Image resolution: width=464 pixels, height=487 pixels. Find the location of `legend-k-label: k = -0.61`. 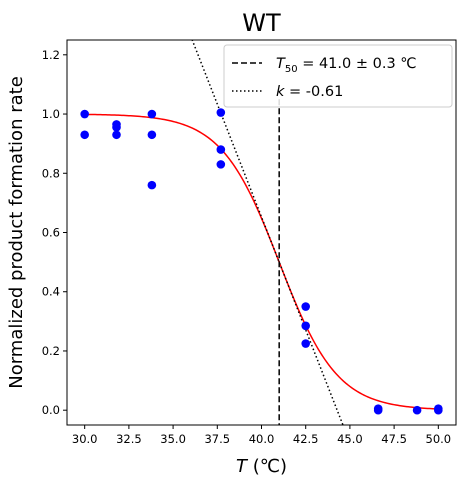

legend-k-label: k = -0.61 is located at coordinates (309, 92).